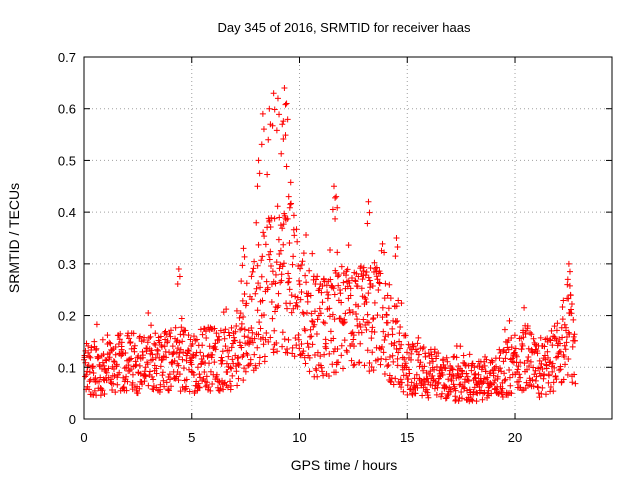 The width and height of the screenshot is (640, 480). What do you see at coordinates (67, 367) in the screenshot?
I see `y-tick-label: 0.1` at bounding box center [67, 367].